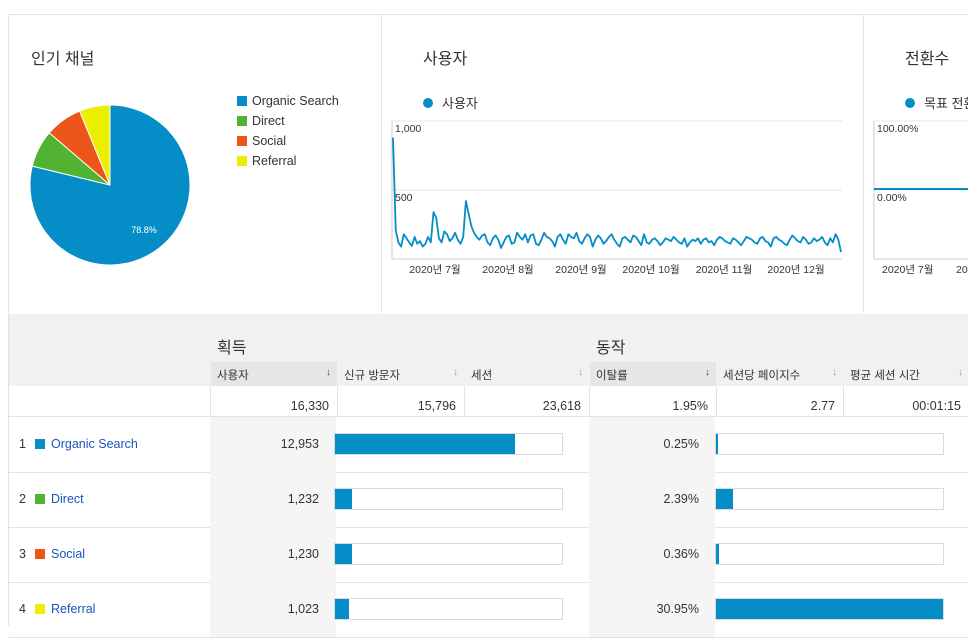 The width and height of the screenshot is (968, 638). What do you see at coordinates (460, 103) in the screenshot?
I see `legend-label: 사용자` at bounding box center [460, 103].